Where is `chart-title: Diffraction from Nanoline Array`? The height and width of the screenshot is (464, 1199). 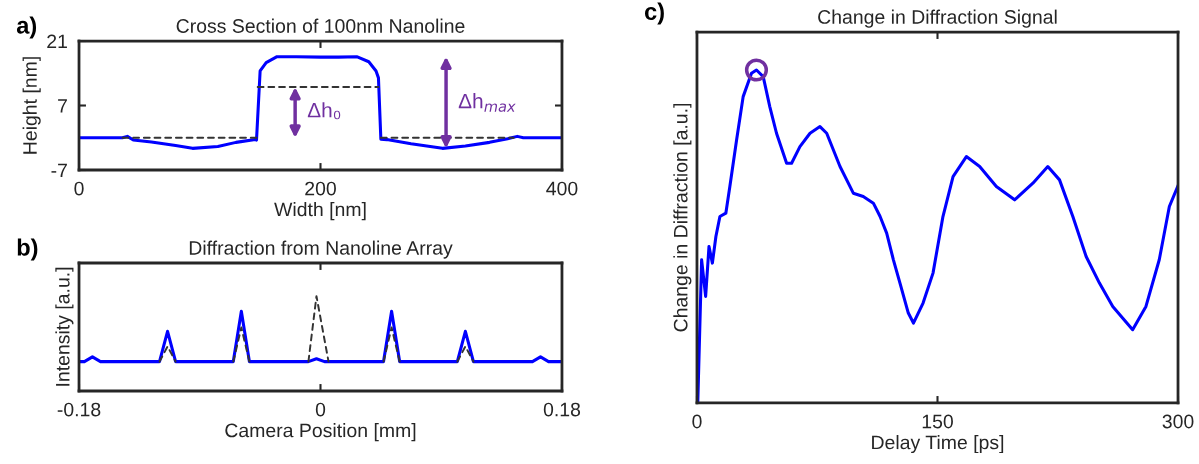 chart-title: Diffraction from Nanoline Array is located at coordinates (321, 249).